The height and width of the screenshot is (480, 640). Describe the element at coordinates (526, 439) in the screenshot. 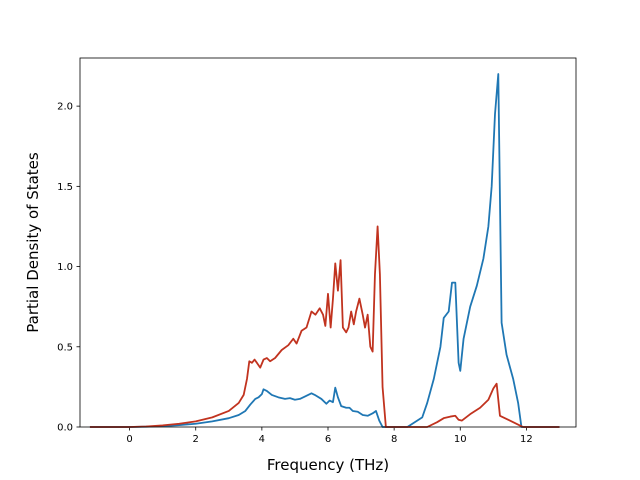

I see `x-tick-label: 12` at that location.